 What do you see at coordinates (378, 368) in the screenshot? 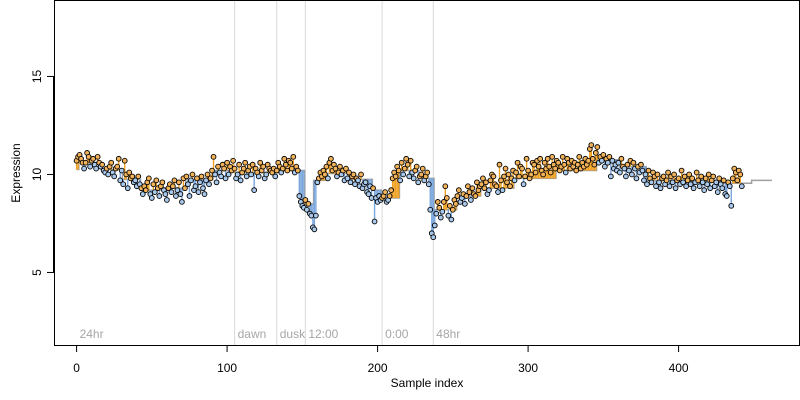
I see `x-tick-label: 200` at bounding box center [378, 368].